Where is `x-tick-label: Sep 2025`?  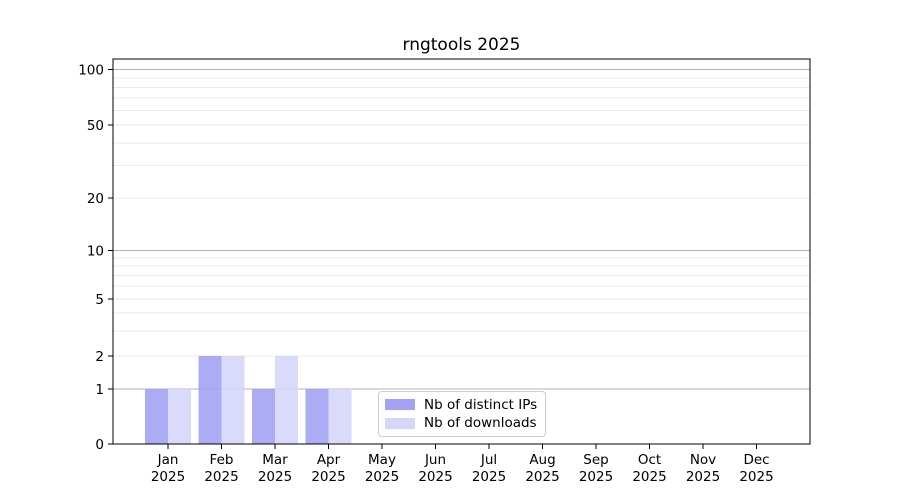
x-tick-label: Sep 2025 is located at coordinates (596, 468).